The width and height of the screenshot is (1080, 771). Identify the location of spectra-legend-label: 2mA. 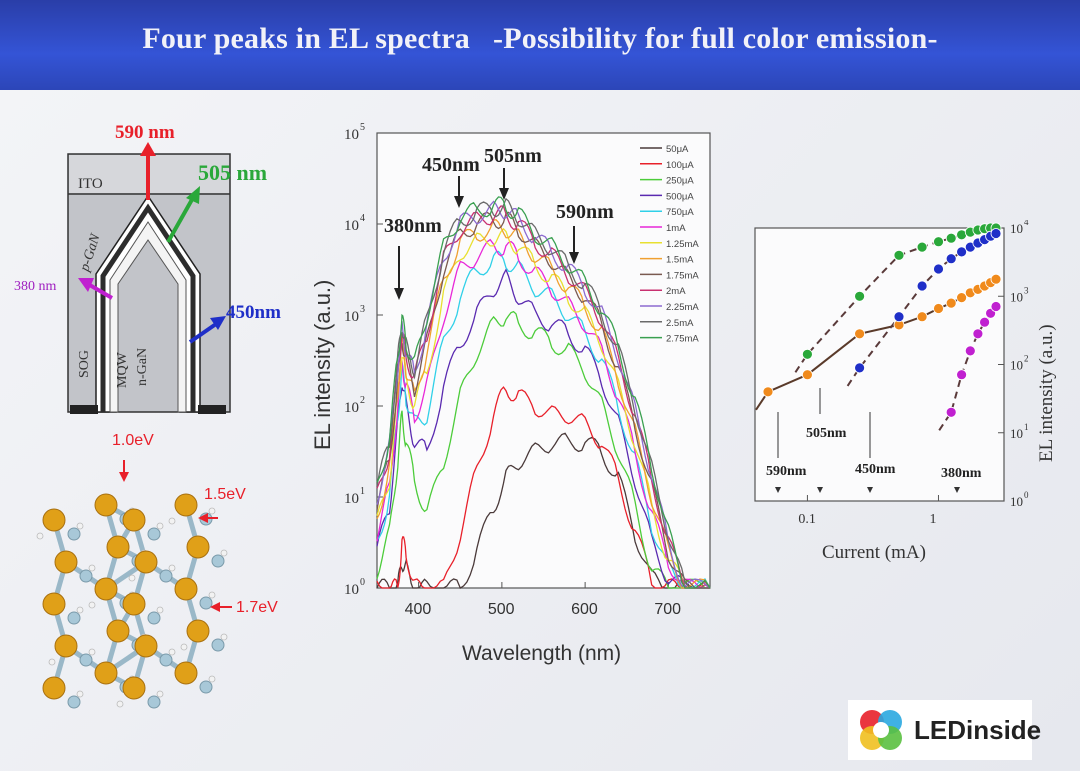
(676, 291).